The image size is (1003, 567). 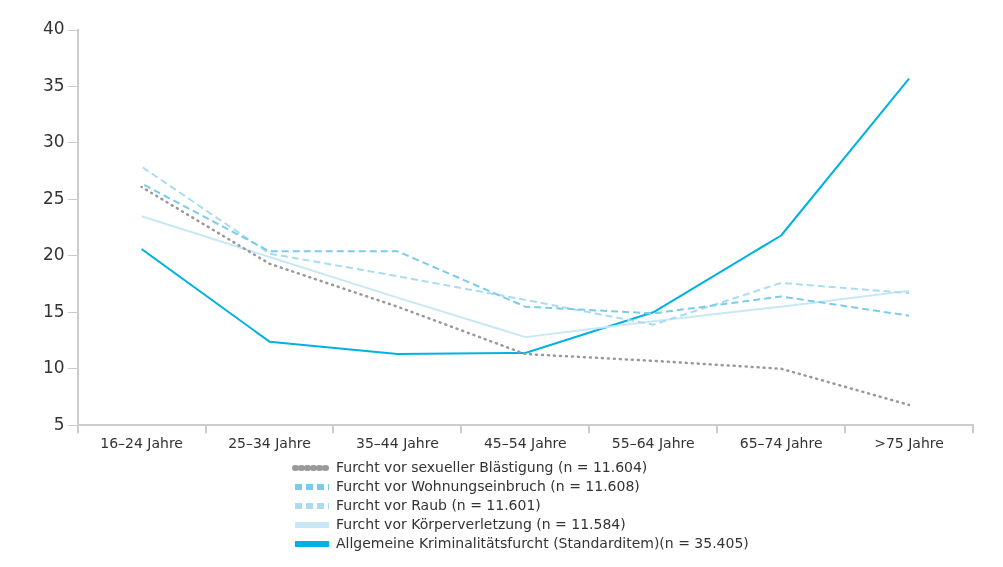 What do you see at coordinates (53, 28) in the screenshot?
I see `y-tick-label: 40` at bounding box center [53, 28].